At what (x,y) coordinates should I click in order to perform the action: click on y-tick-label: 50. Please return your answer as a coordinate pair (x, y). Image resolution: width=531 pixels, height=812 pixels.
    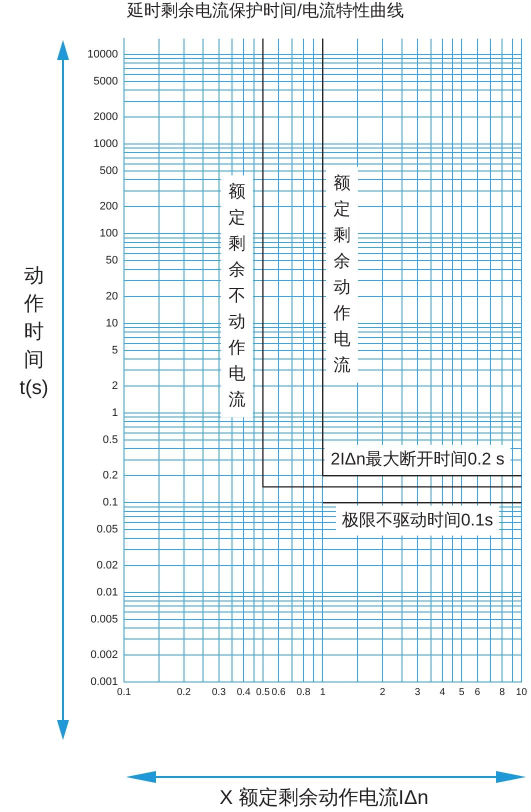
    Looking at the image, I should click on (112, 260).